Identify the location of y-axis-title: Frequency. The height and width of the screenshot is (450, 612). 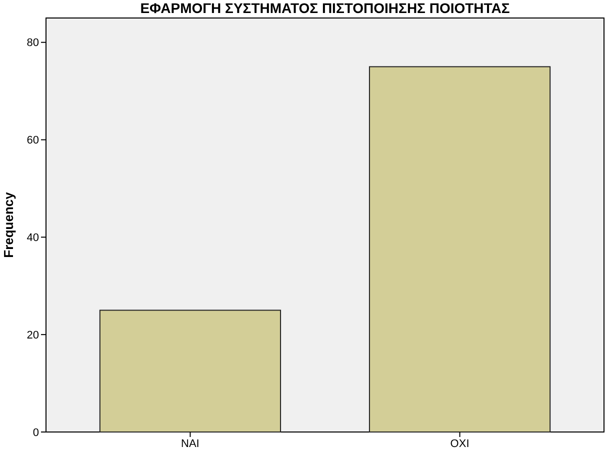
(8, 224).